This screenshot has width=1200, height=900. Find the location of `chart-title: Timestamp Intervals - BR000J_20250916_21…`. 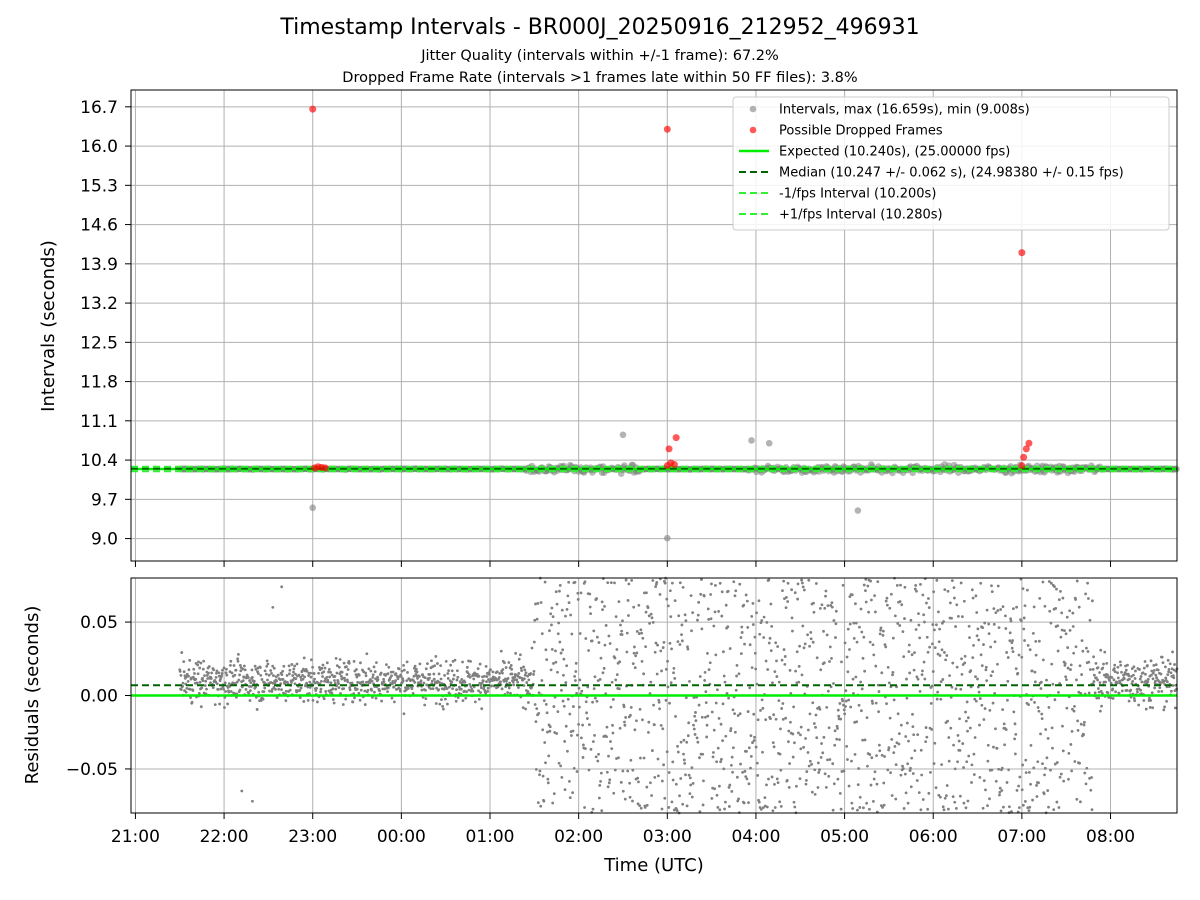

chart-title: Timestamp Intervals - BR000J_20250916_21… is located at coordinates (600, 27).